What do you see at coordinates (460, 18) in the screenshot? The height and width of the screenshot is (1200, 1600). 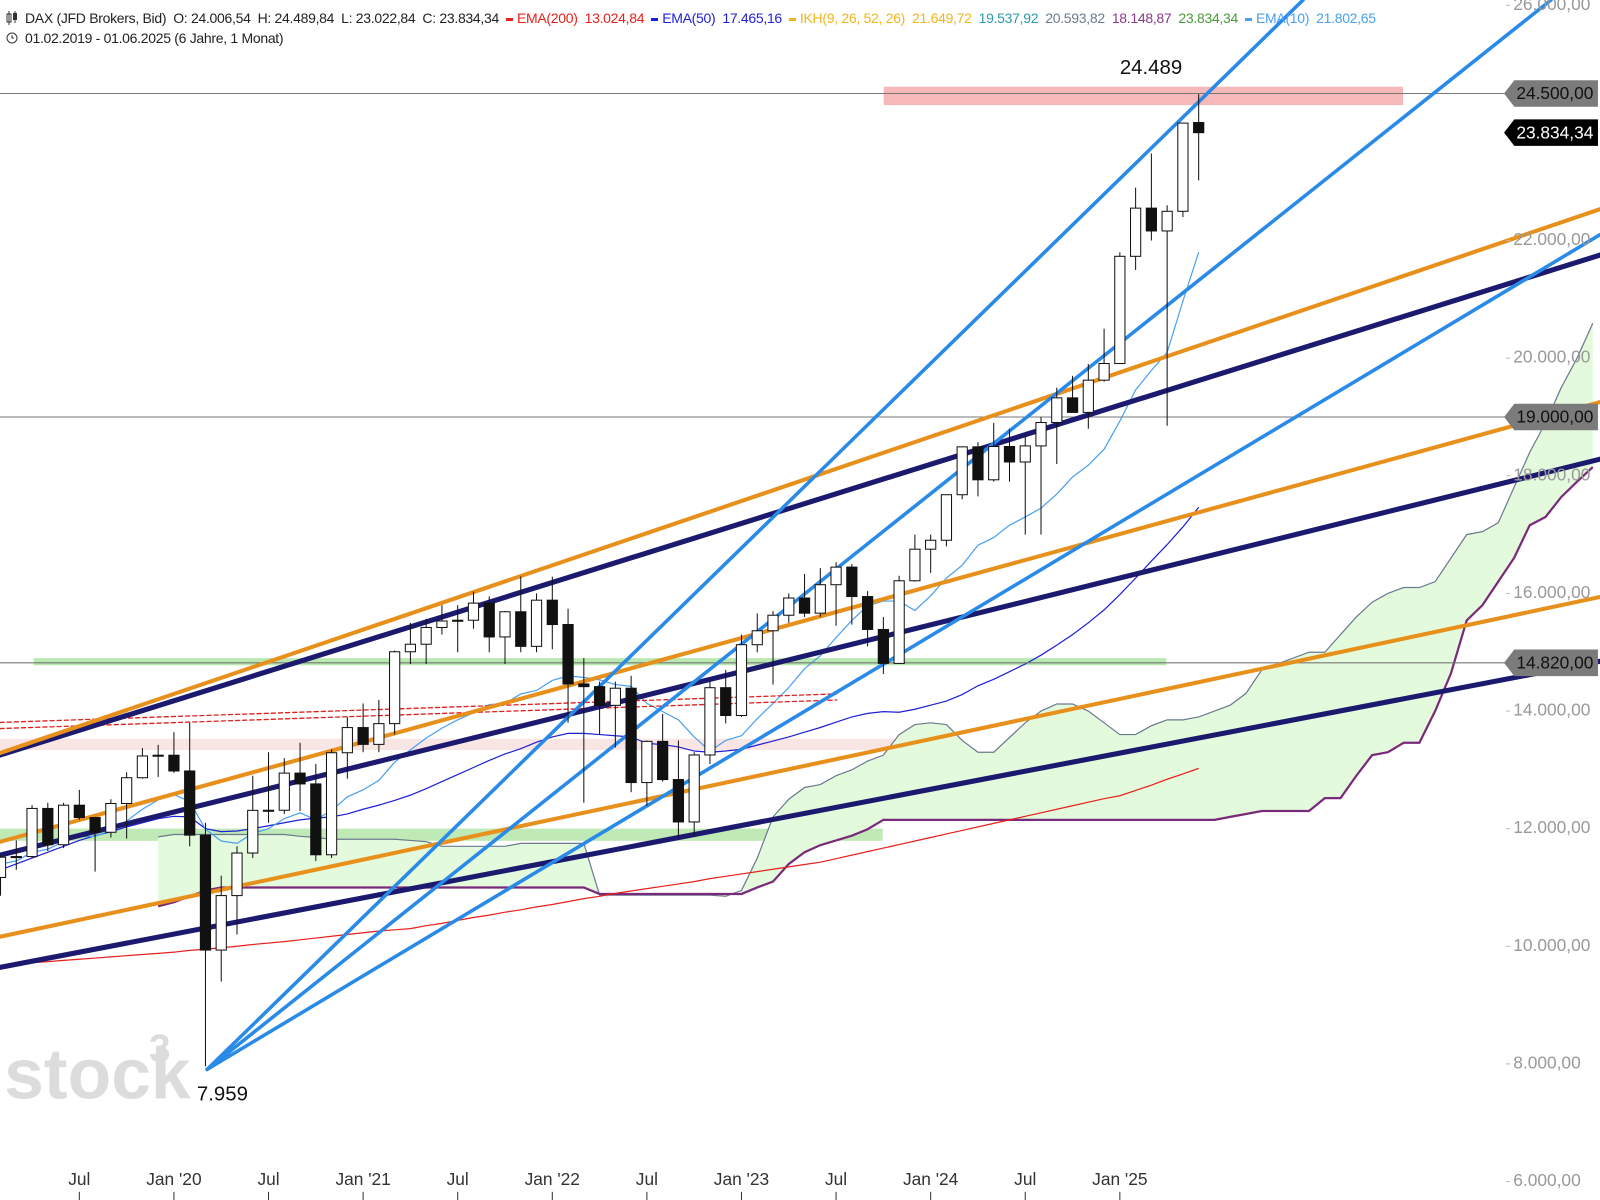 I see `ohlc-label: C: 23.834,34` at bounding box center [460, 18].